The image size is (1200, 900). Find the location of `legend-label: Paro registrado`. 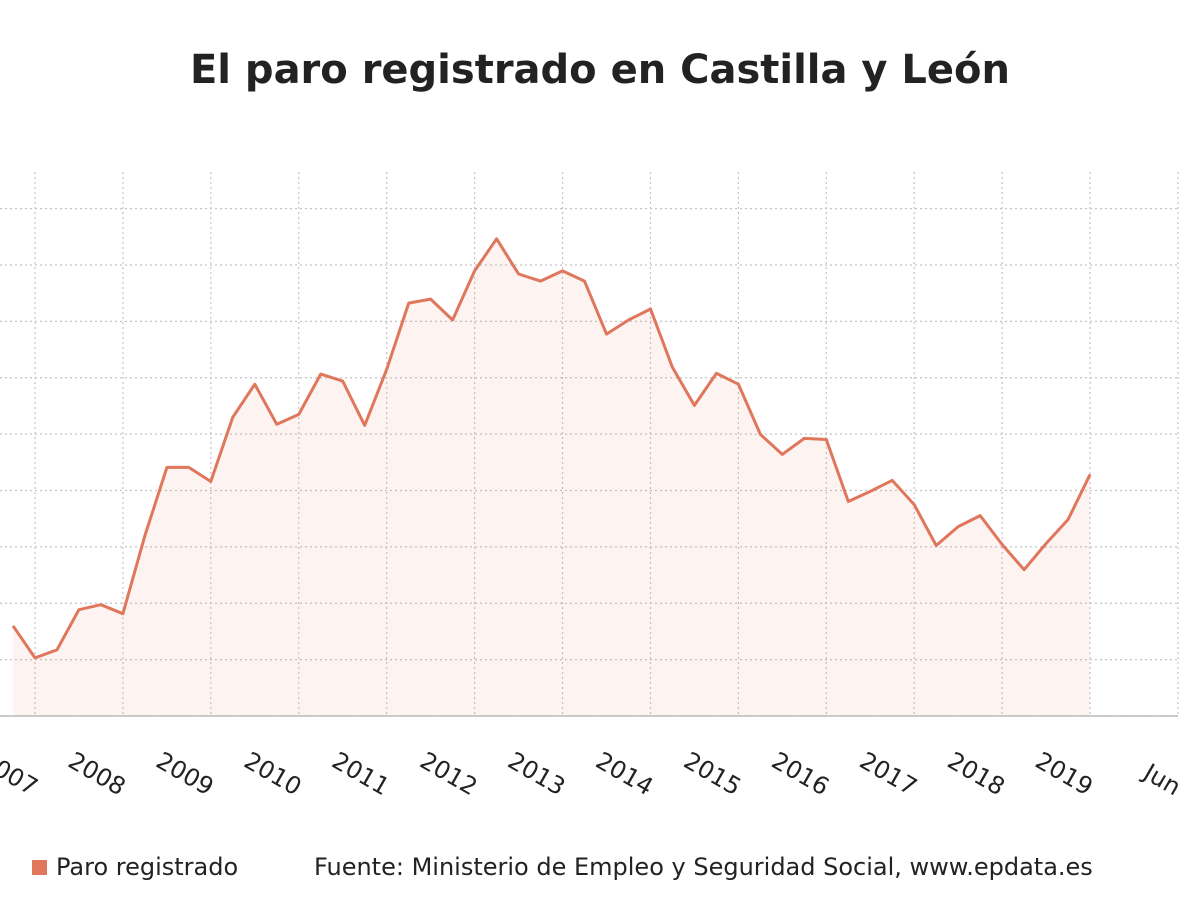

legend-label: Paro registrado is located at coordinates (147, 867).